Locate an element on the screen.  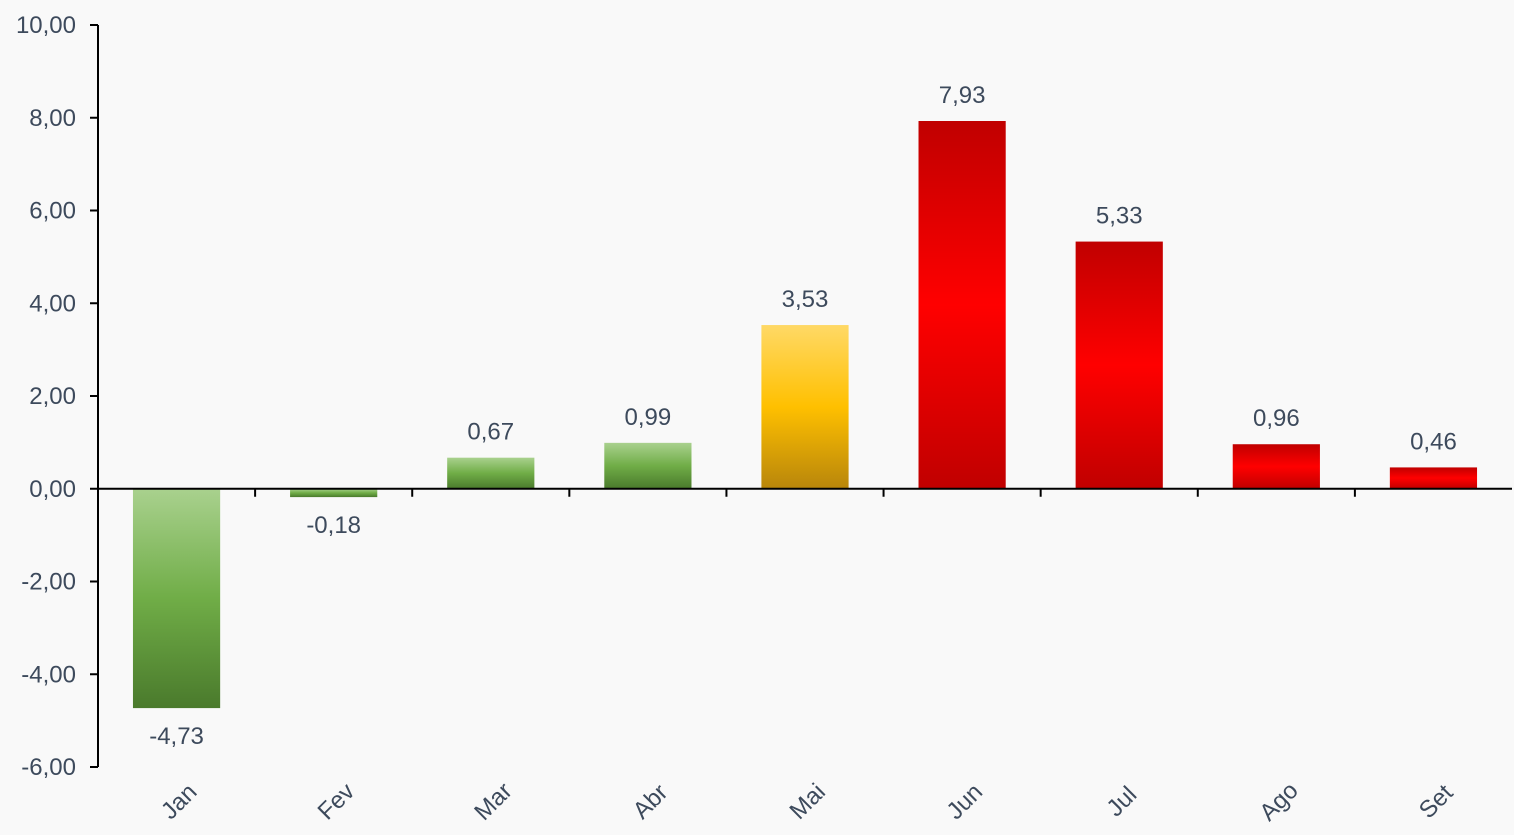
bar-fev is located at coordinates (334, 493).